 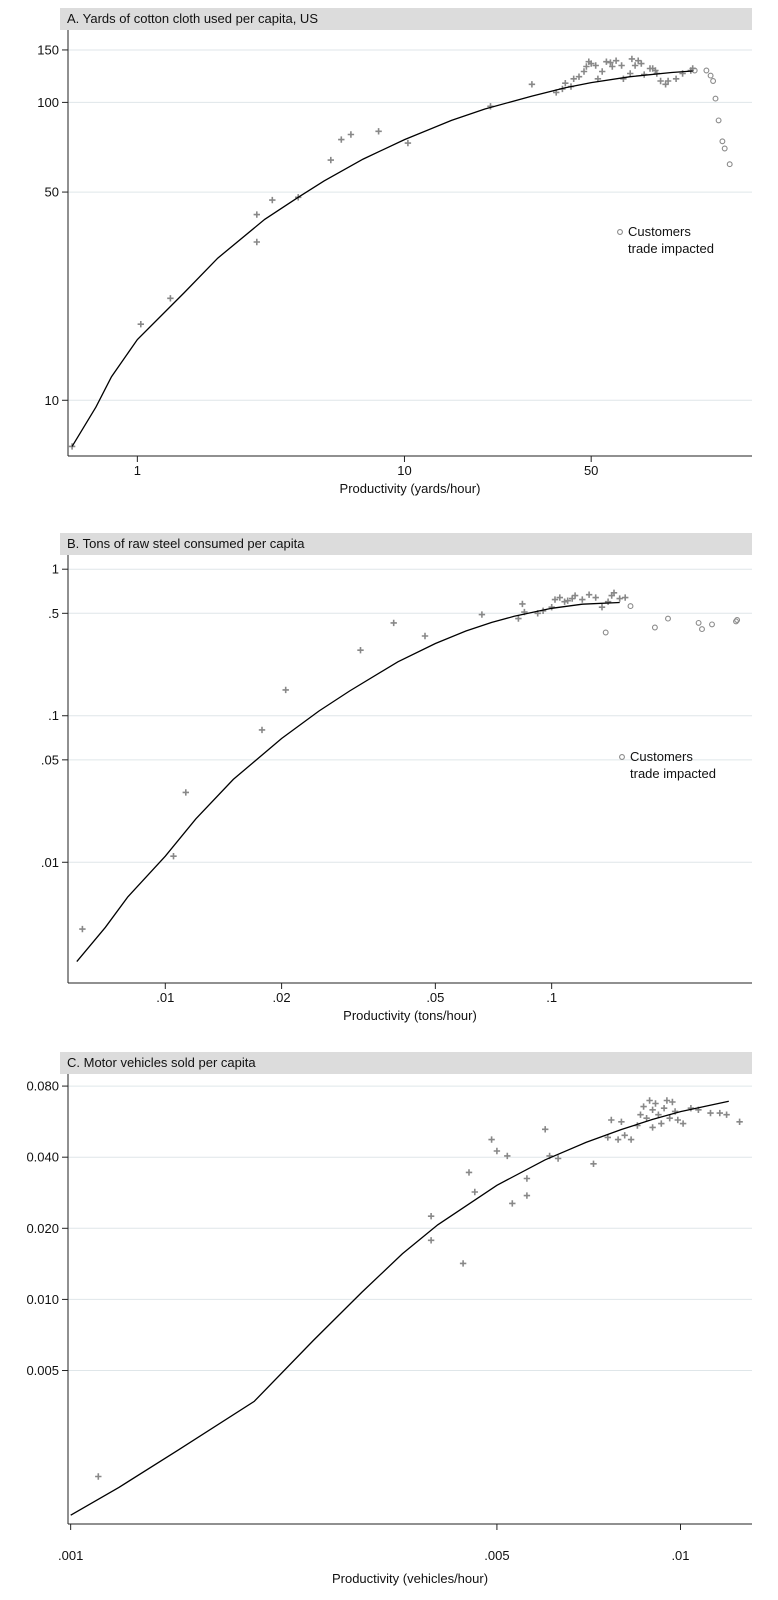 I want to click on y-tick-label: 0.020, so click(x=42, y=1228).